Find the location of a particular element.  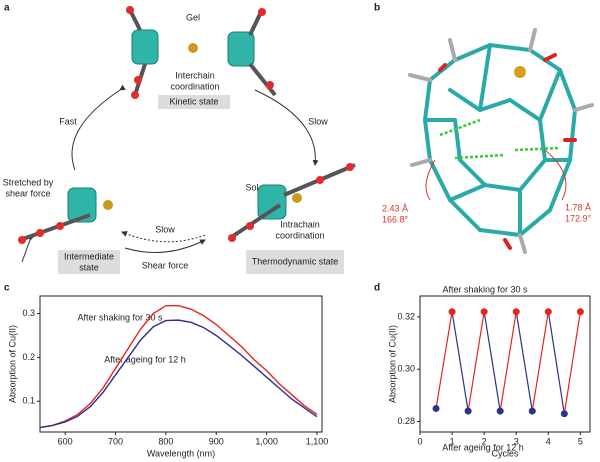

h-bonds is located at coordinates (500, 139).